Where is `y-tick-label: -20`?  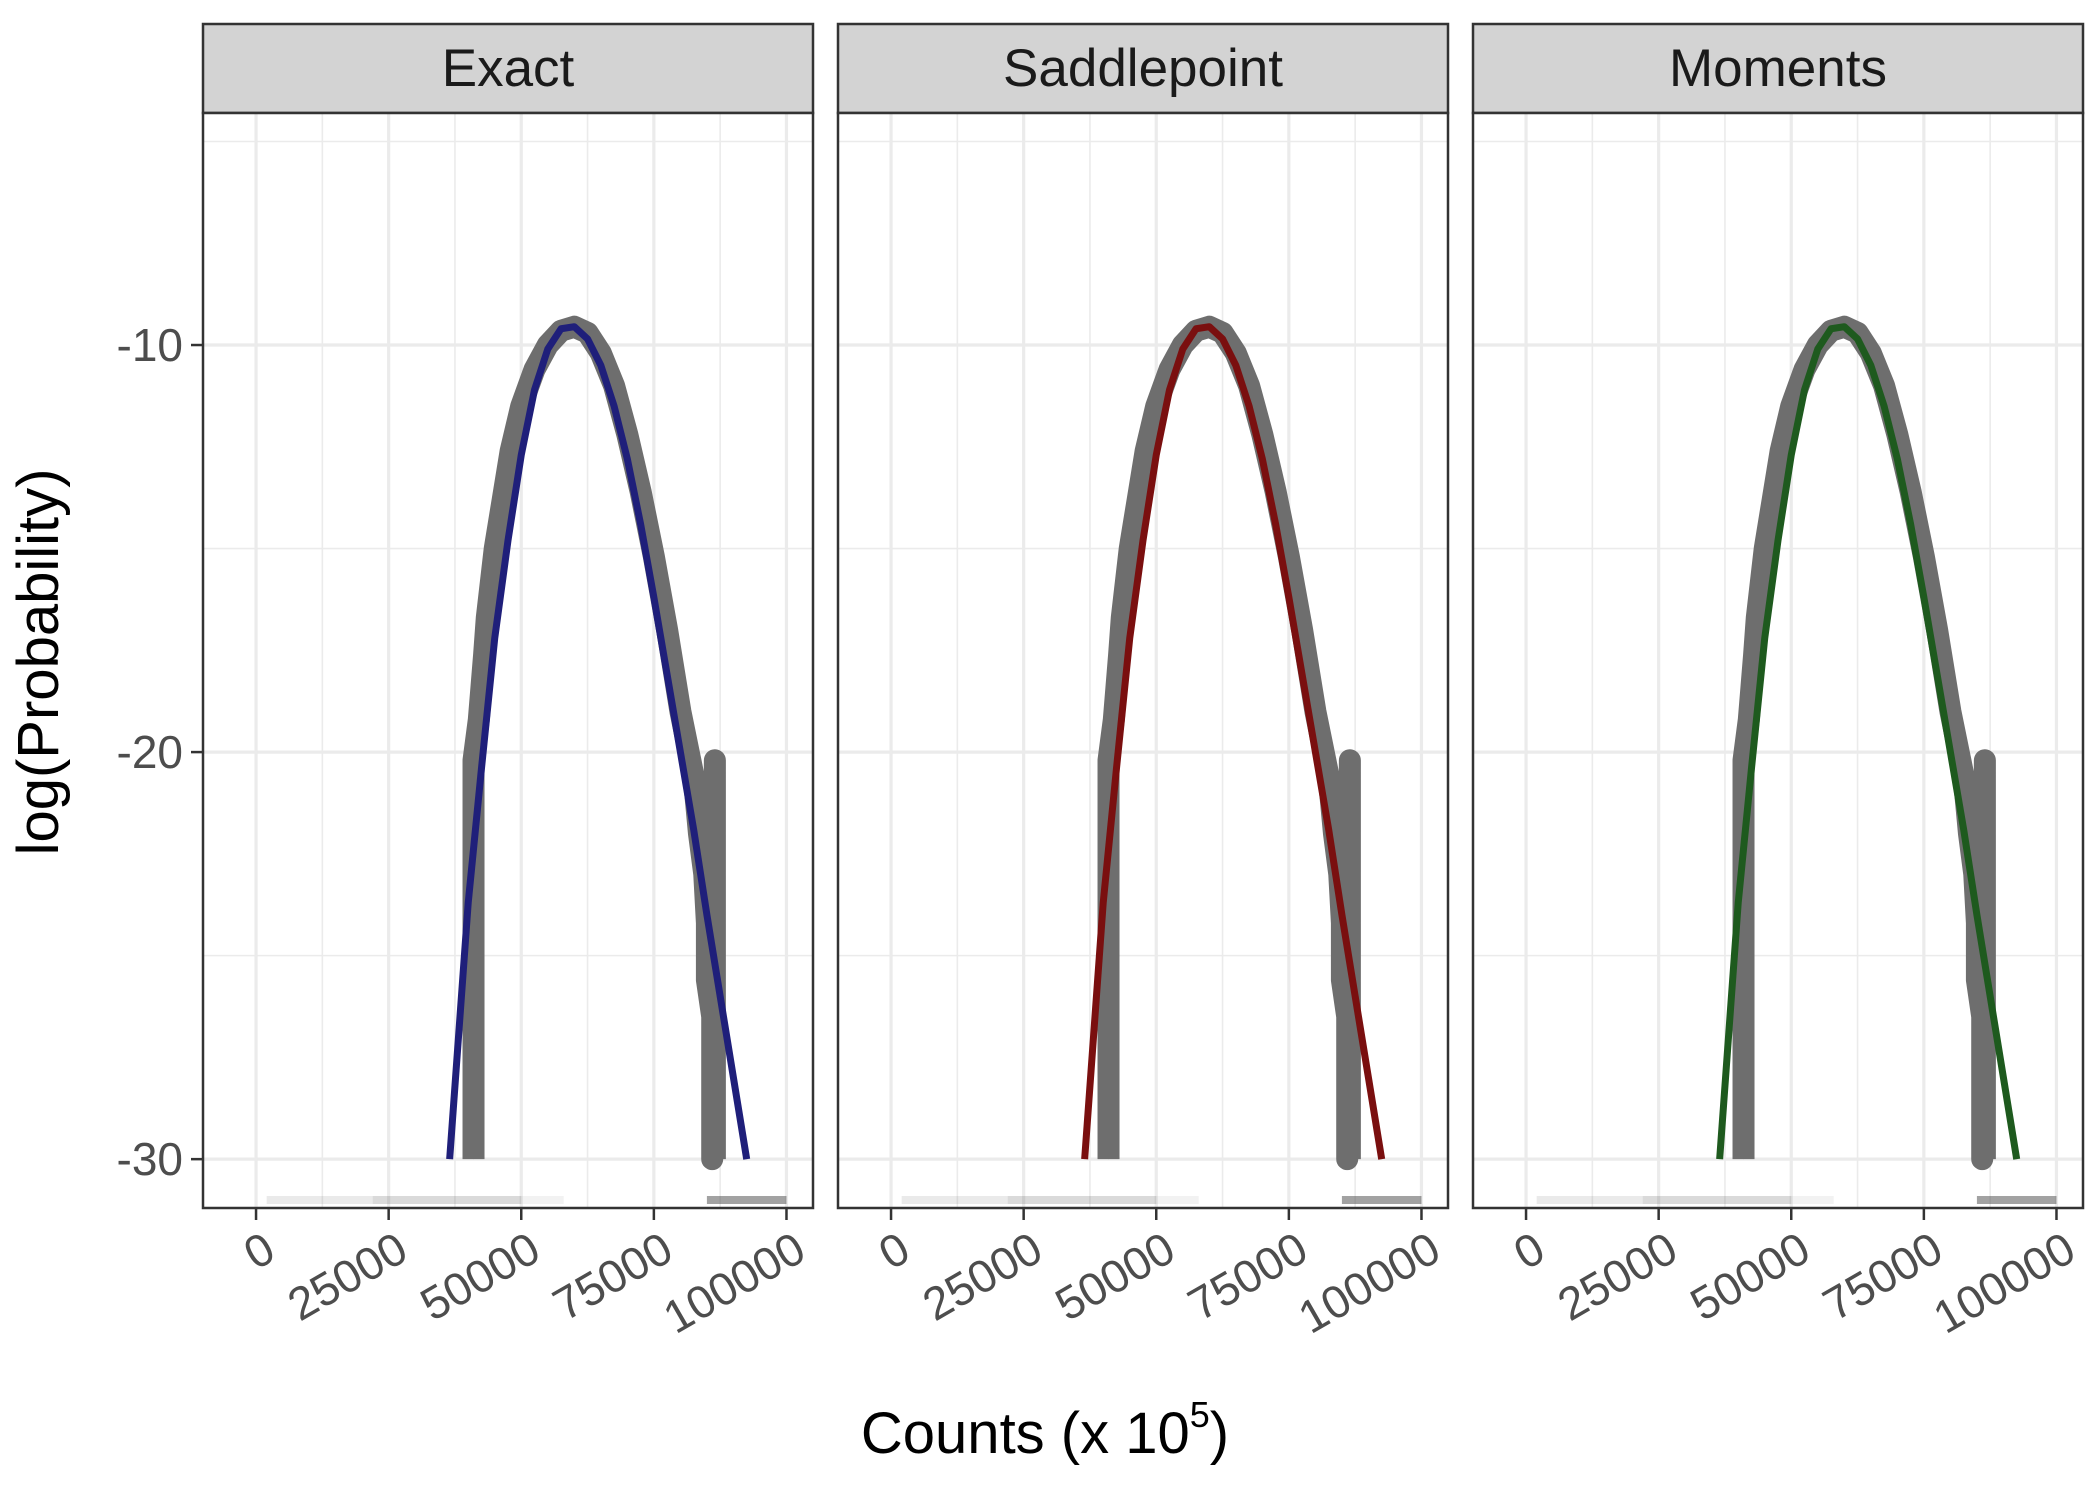 y-tick-label: -20 is located at coordinates (150, 752).